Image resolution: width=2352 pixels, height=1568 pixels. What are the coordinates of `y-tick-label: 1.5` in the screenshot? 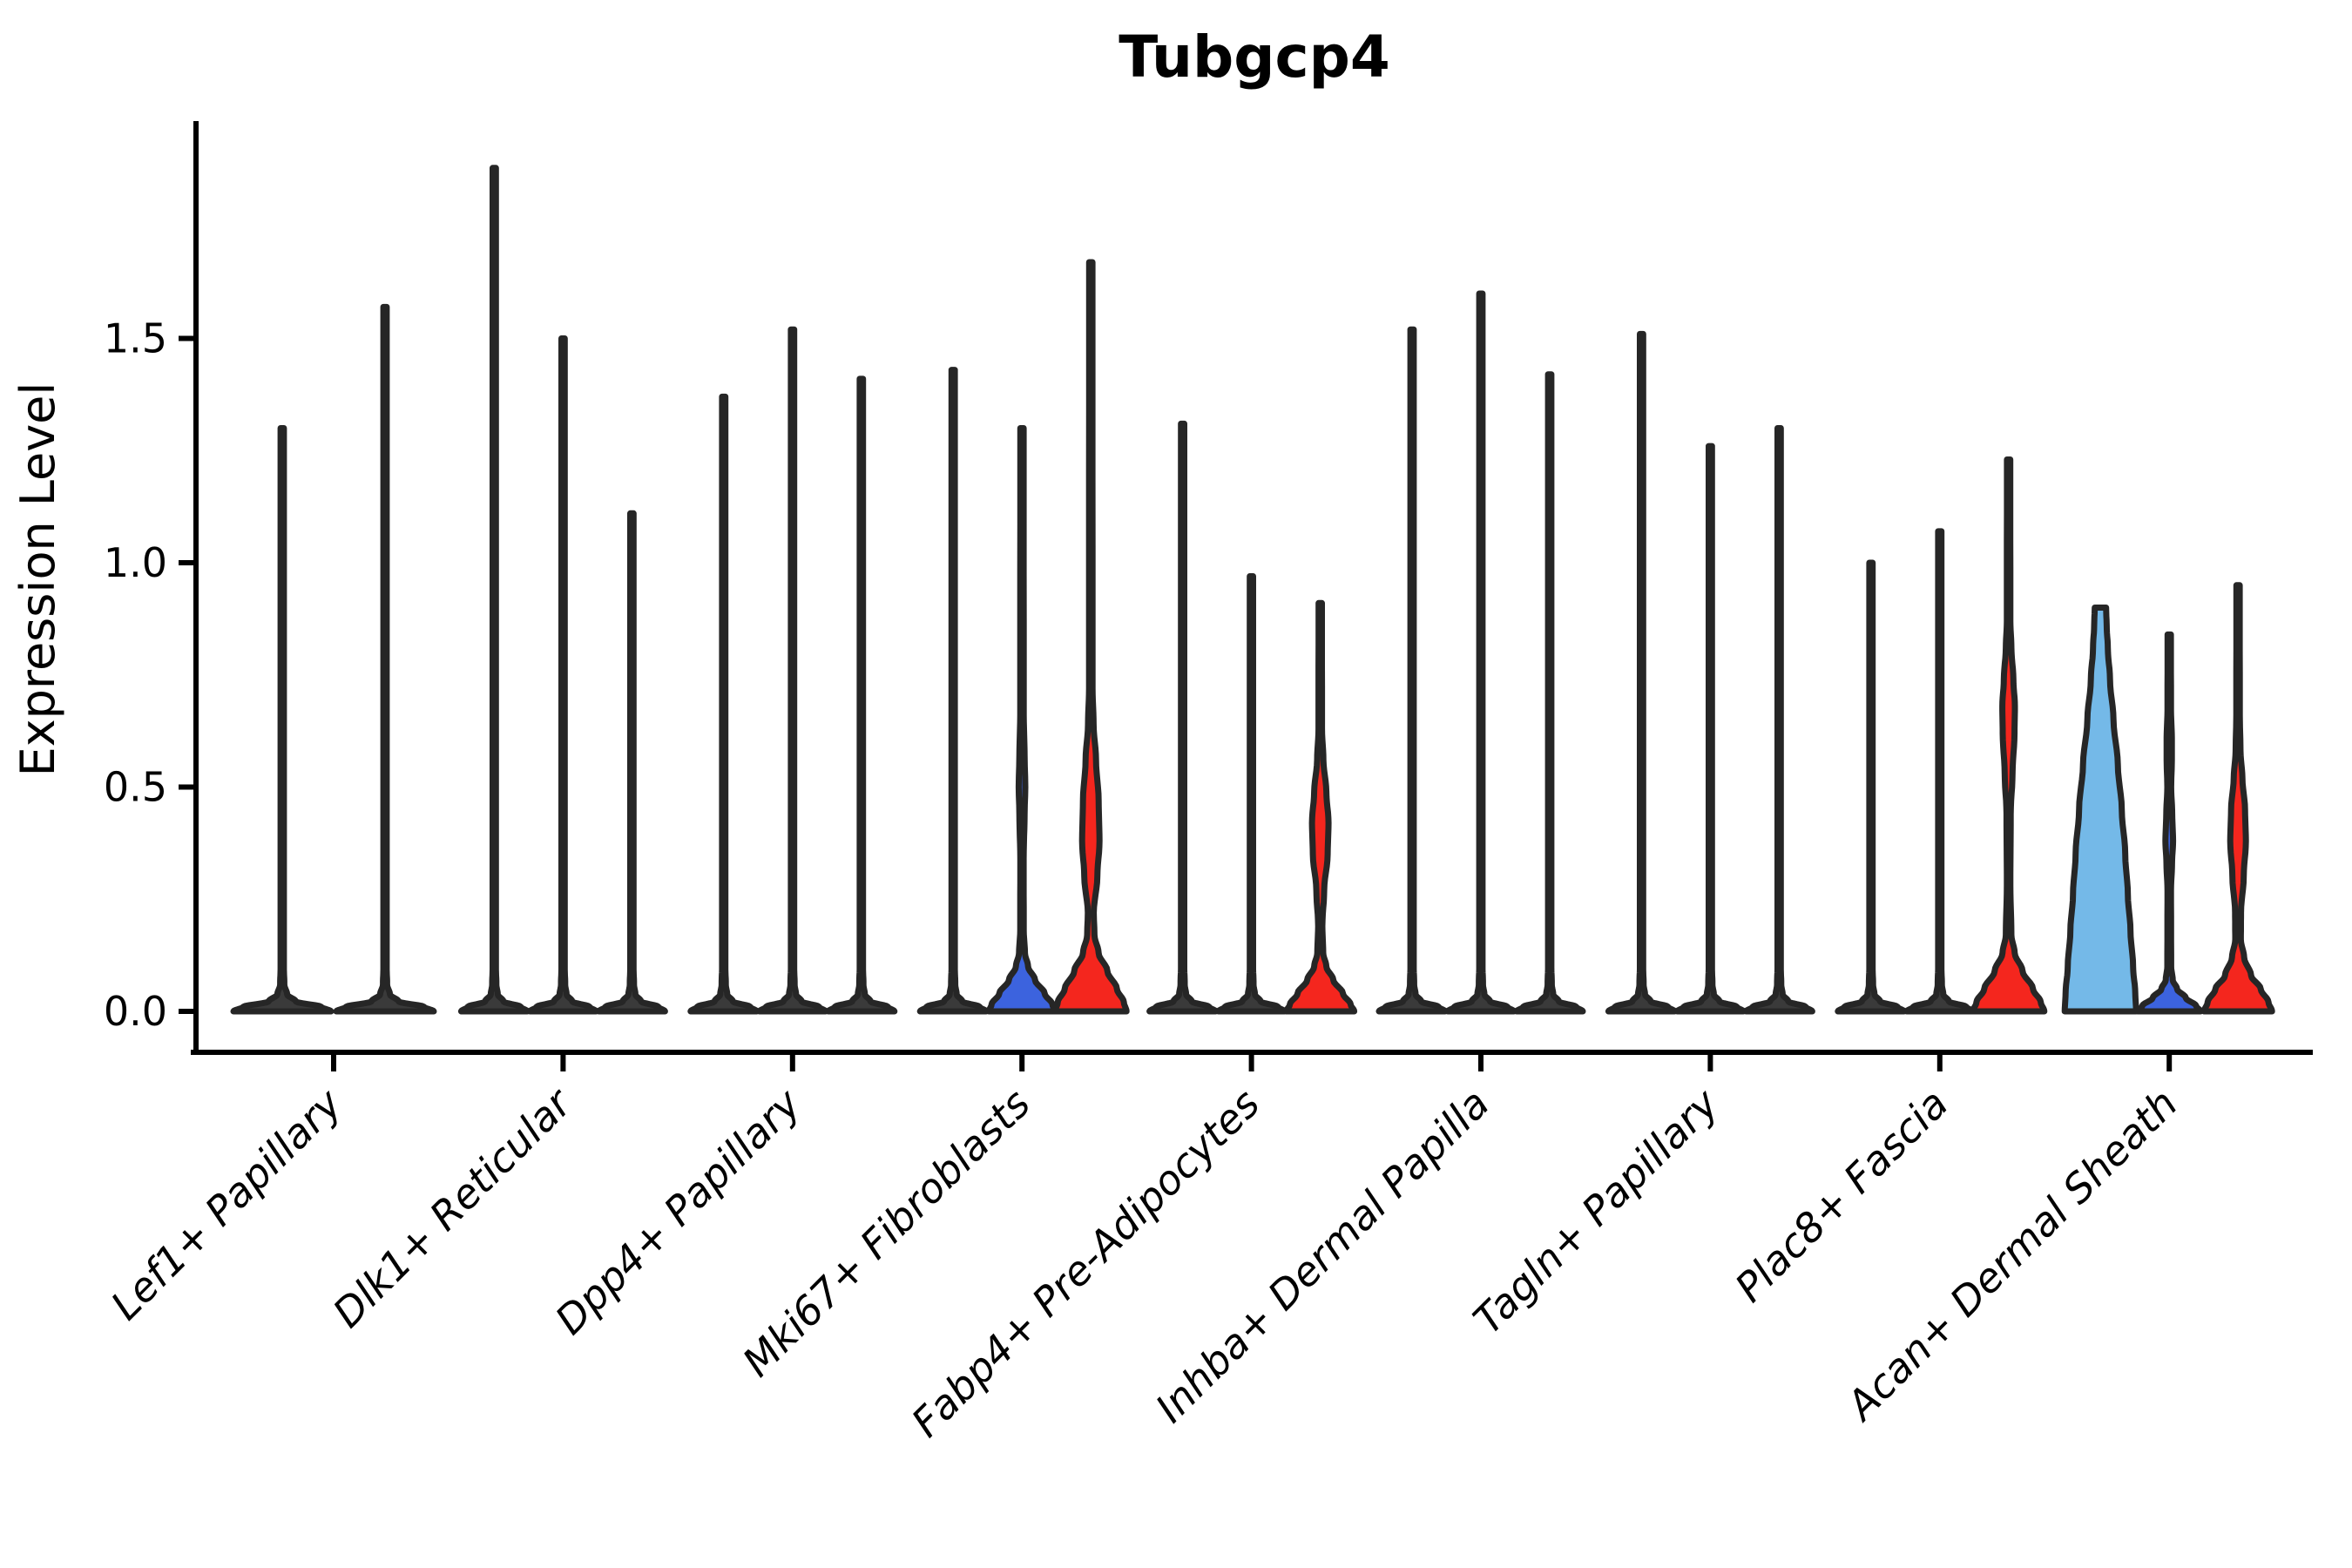 It's located at (135, 338).